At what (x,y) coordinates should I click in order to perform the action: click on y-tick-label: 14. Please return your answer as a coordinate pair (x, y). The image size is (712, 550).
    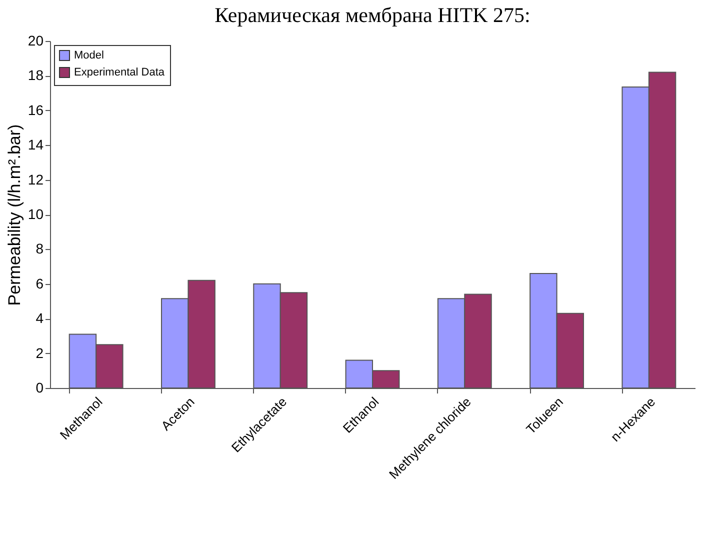
    Looking at the image, I should click on (36, 144).